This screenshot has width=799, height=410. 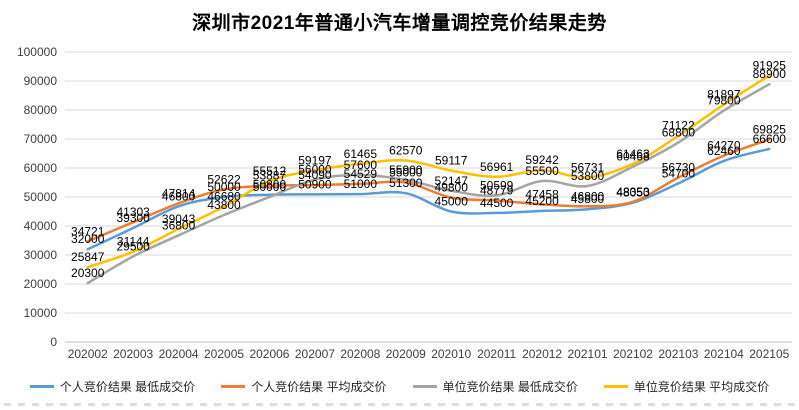 What do you see at coordinates (497, 185) in the screenshot?
I see `data-label-unit-min: 50599` at bounding box center [497, 185].